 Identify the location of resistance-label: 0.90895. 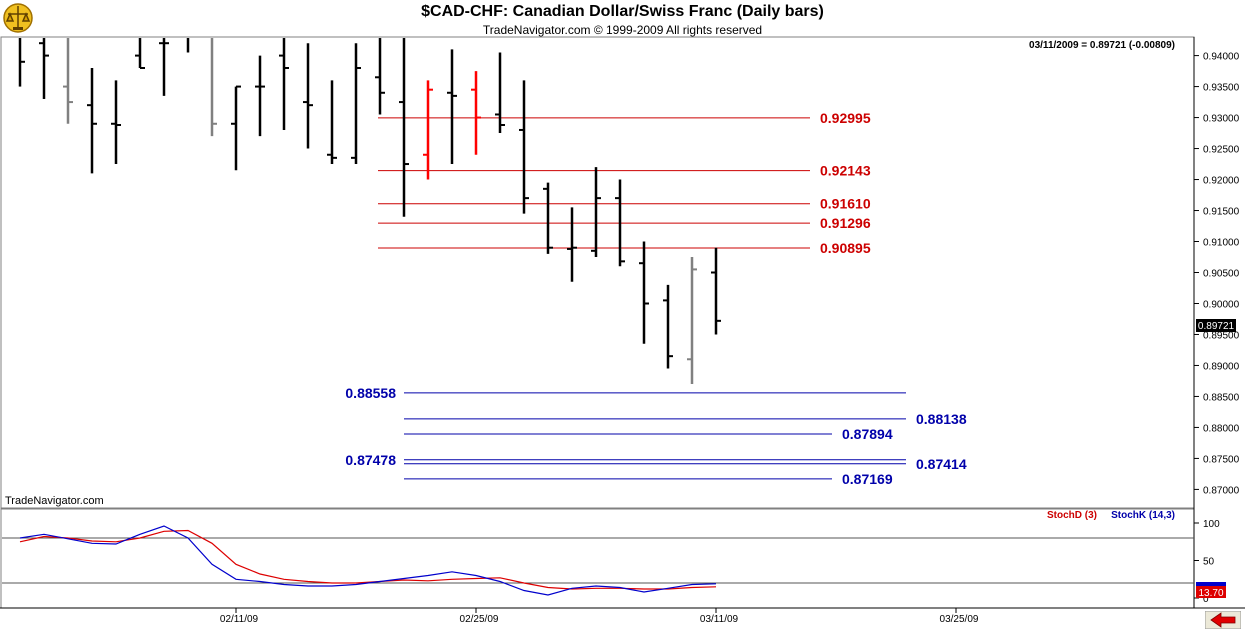
(845, 248).